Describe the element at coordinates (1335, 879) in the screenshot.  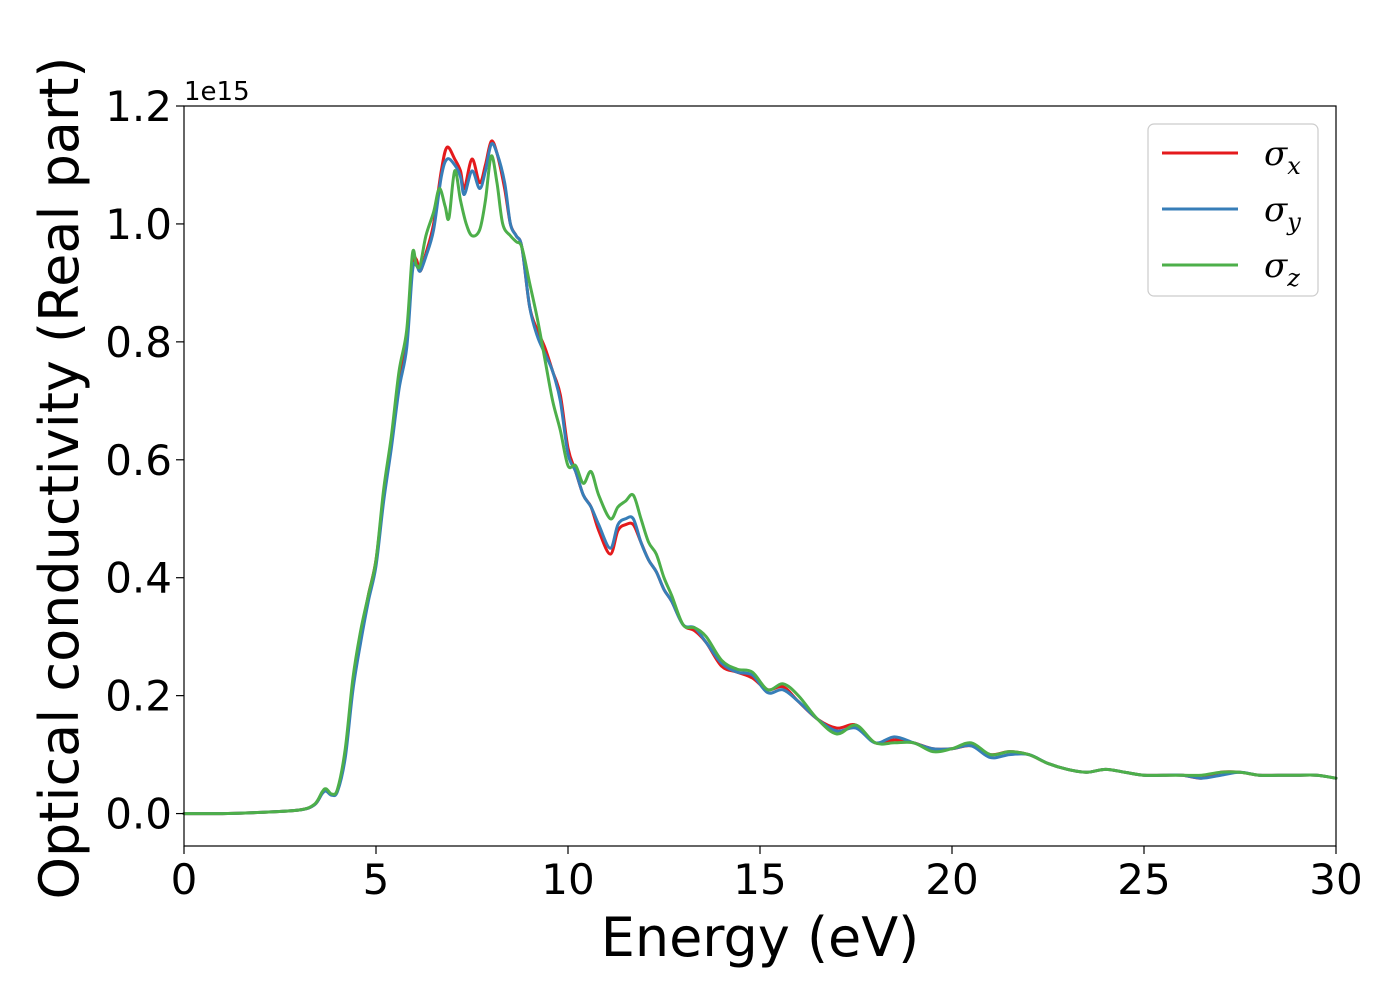
I see `x-tick-label: 30` at that location.